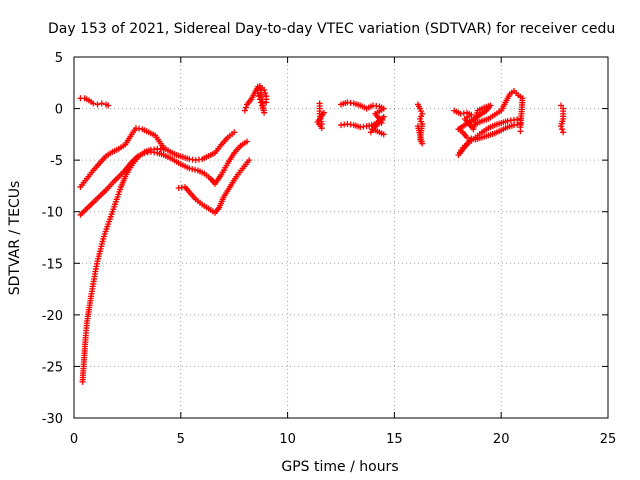  What do you see at coordinates (343, 439) in the screenshot?
I see `x-tick-labels: 0 5 10 15 20 25` at bounding box center [343, 439].